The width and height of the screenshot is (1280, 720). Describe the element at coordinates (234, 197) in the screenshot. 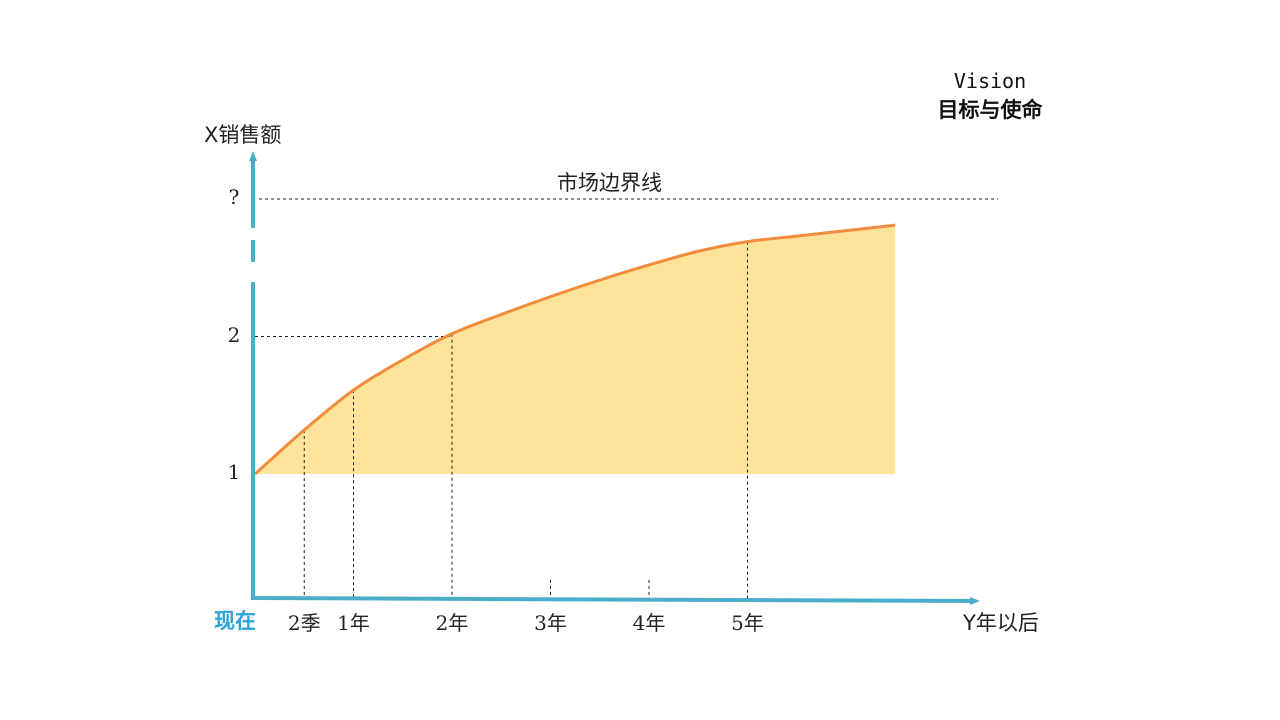

I see `y-tick-label: ?` at that location.